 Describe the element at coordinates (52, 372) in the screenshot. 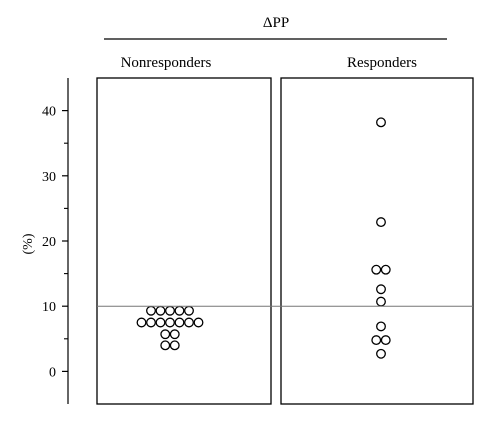

I see `y-tick-label: 0` at that location.